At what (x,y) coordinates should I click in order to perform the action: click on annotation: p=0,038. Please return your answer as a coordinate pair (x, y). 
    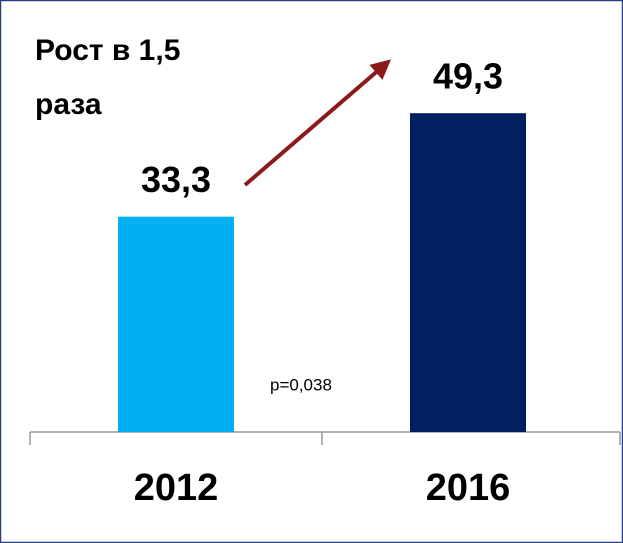
    Looking at the image, I should click on (301, 384).